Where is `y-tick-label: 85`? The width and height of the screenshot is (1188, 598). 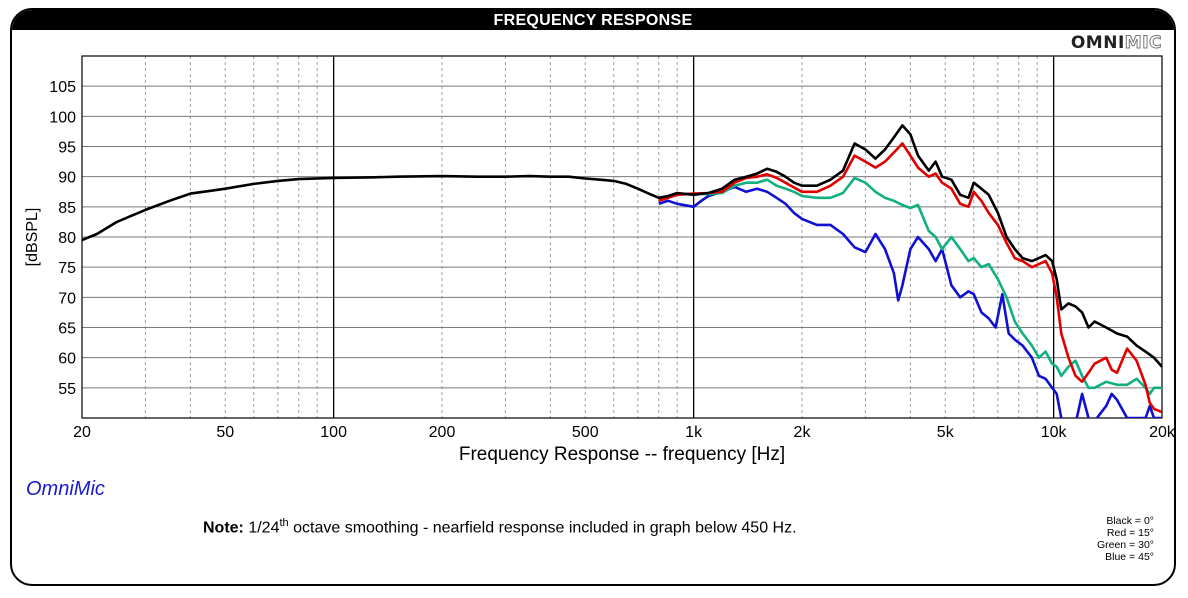 y-tick-label: 85 is located at coordinates (67, 208).